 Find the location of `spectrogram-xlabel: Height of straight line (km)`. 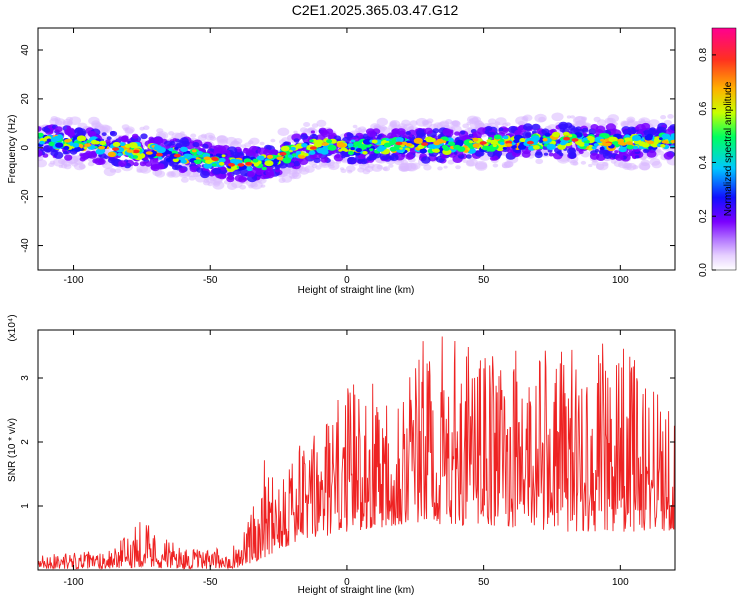

spectrogram-xlabel: Height of straight line (km) is located at coordinates (356, 290).